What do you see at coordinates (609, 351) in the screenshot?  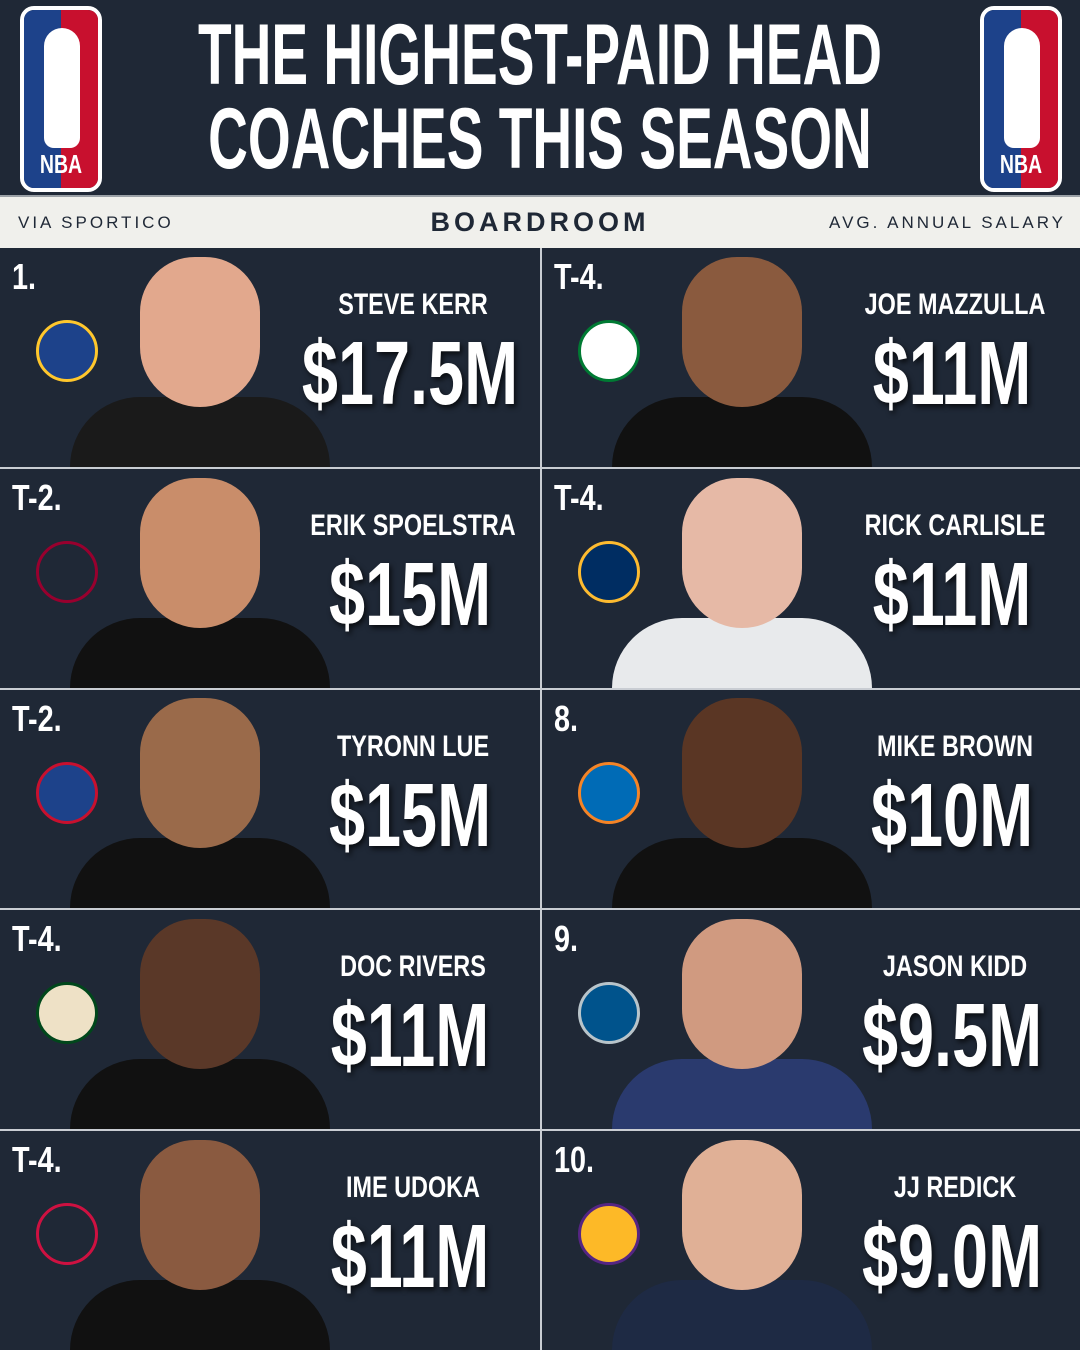 I see `celtics-logo-icon` at bounding box center [609, 351].